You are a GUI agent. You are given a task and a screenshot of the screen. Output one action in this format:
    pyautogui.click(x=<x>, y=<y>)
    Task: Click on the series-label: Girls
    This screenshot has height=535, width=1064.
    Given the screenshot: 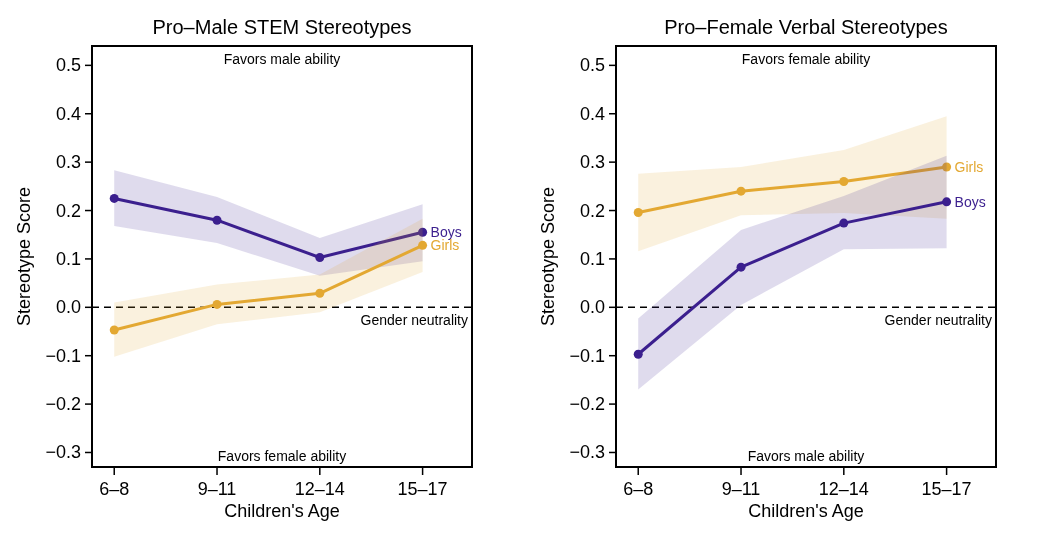 What is the action you would take?
    pyautogui.click(x=969, y=166)
    